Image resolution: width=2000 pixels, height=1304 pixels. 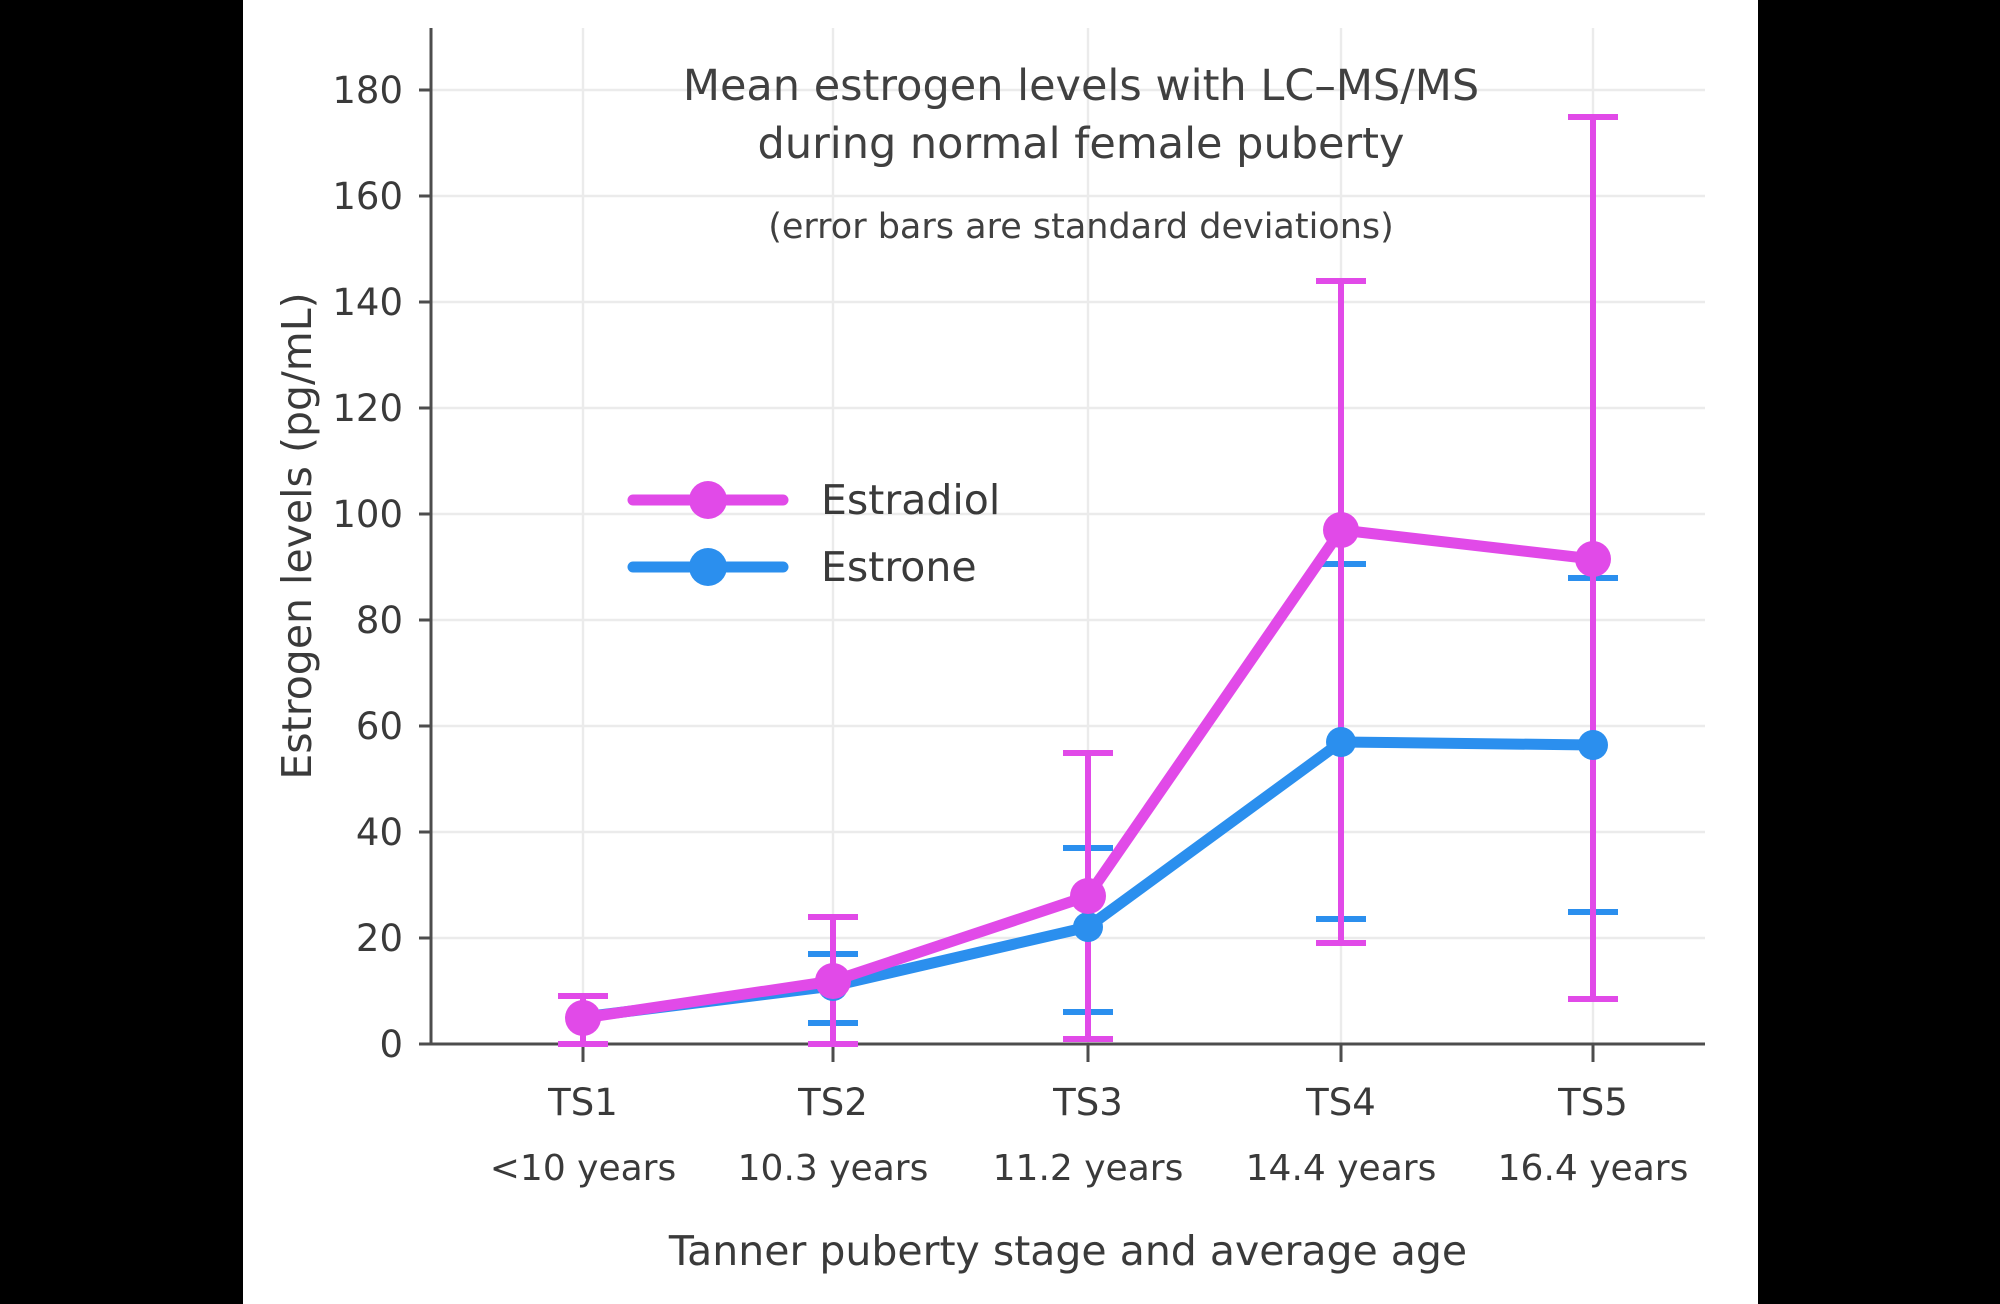 I want to click on y-tick-label: 140, so click(x=367, y=302).